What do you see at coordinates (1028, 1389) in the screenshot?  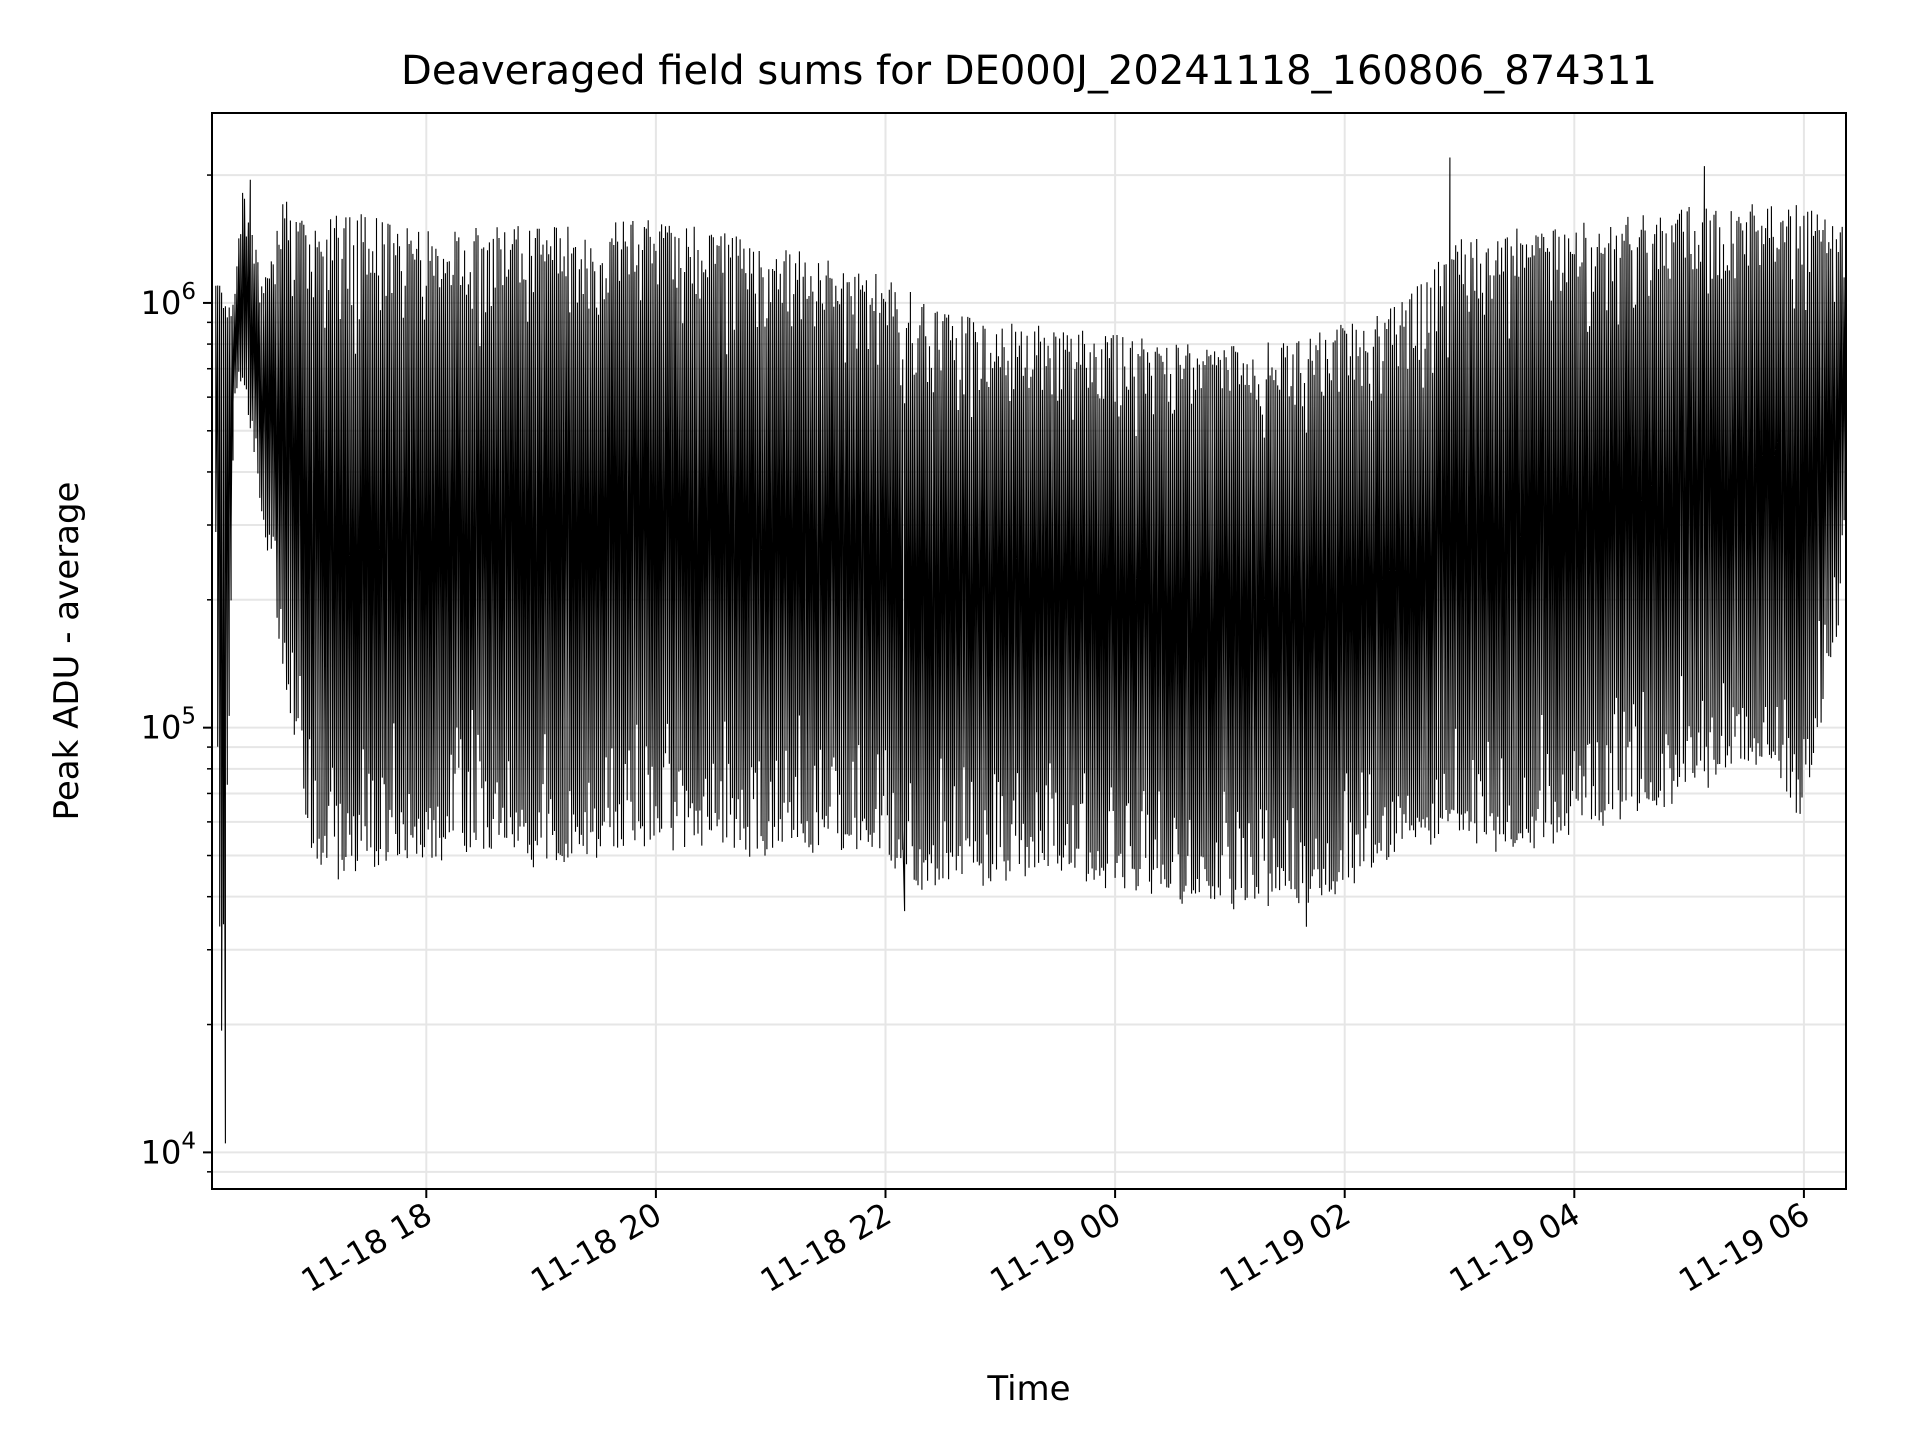 I see `x-axis-label: Time` at bounding box center [1028, 1389].